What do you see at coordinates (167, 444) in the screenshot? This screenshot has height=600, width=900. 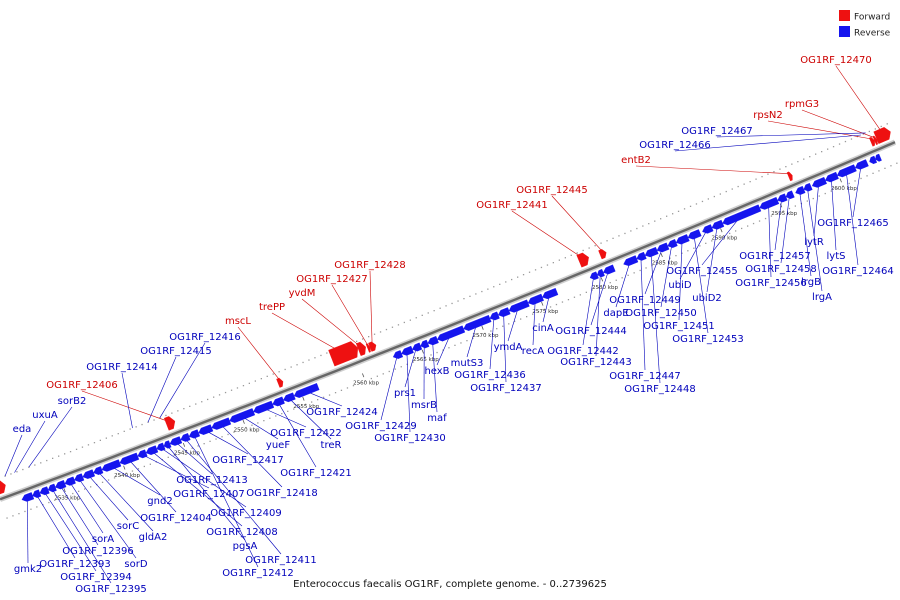 I see `gene-pgsa` at bounding box center [167, 444].